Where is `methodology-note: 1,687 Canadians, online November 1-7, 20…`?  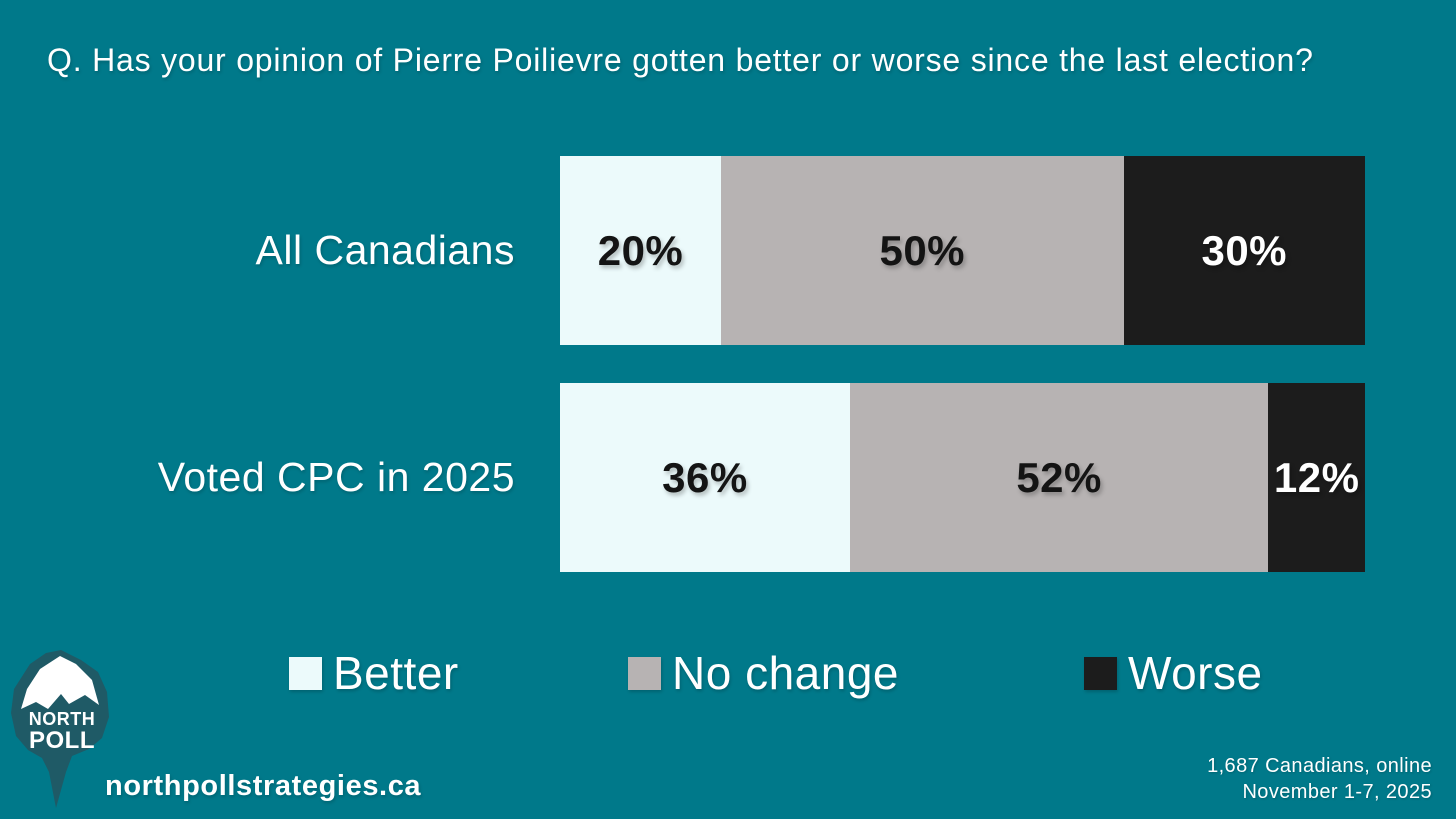
methodology-note: 1,687 Canadians, online November 1-7, 20… is located at coordinates (1319, 779).